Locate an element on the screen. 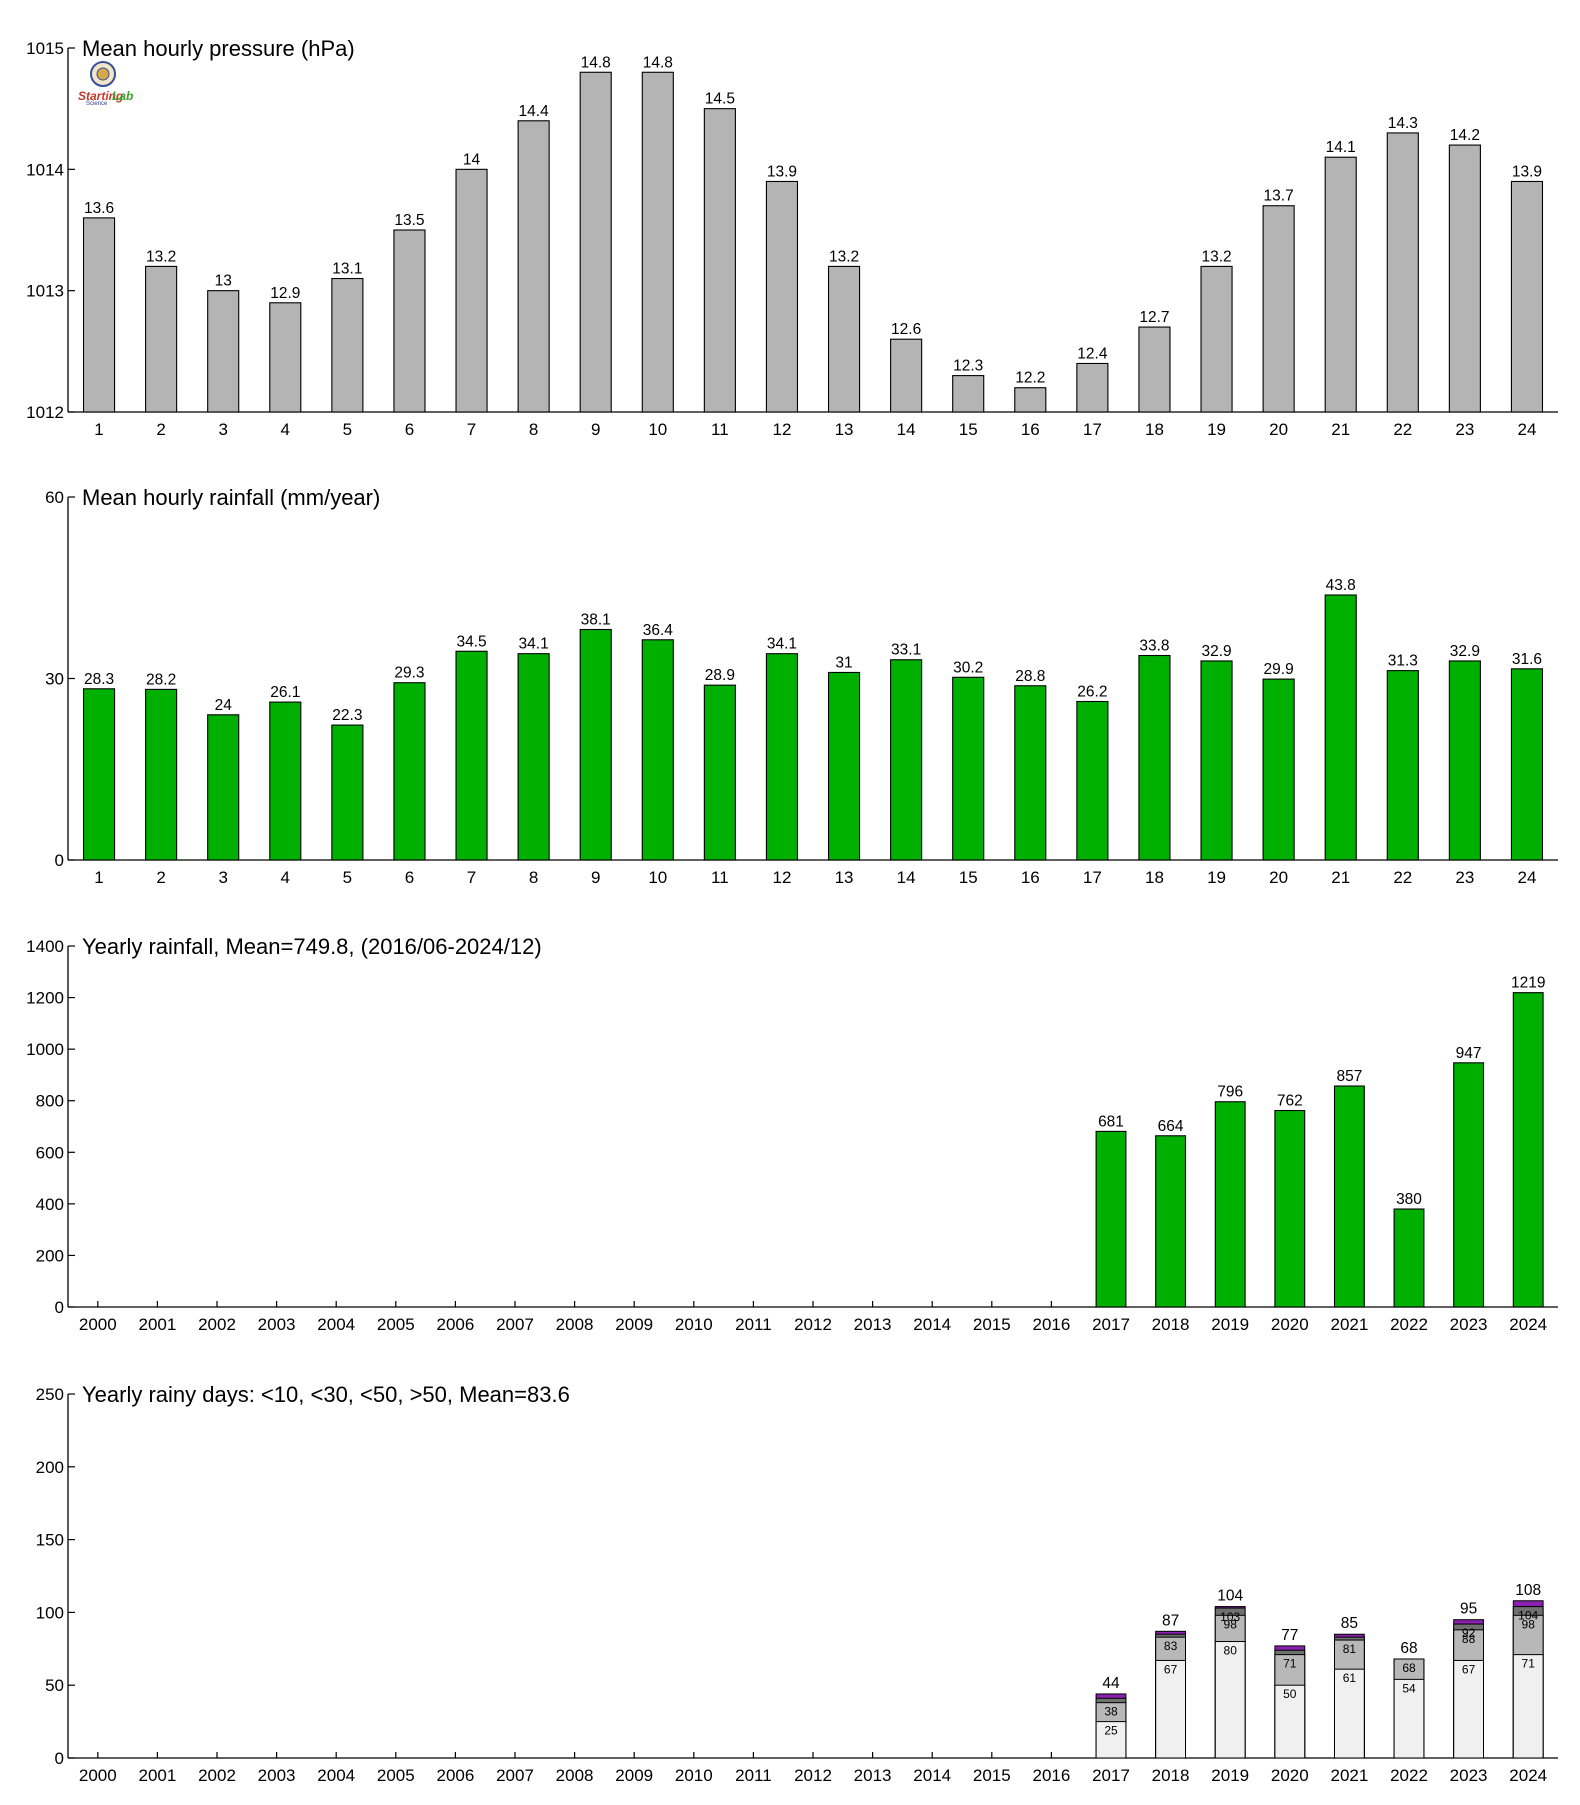 The image size is (1580, 1805). x-tick-label: 6 is located at coordinates (409, 877).